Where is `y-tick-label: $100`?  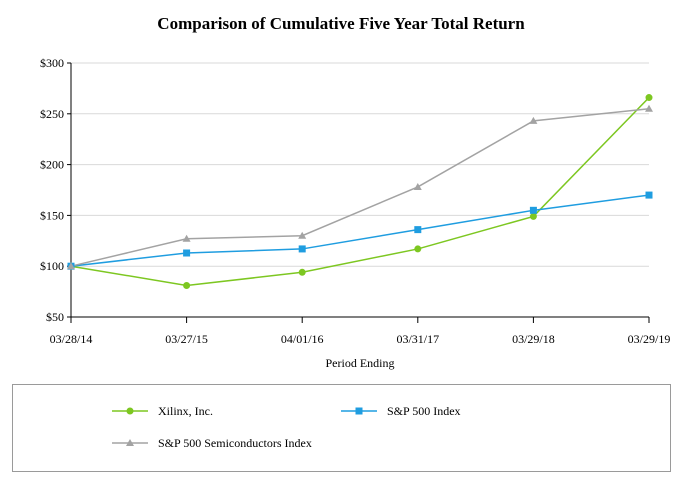 y-tick-label: $100 is located at coordinates (52, 266).